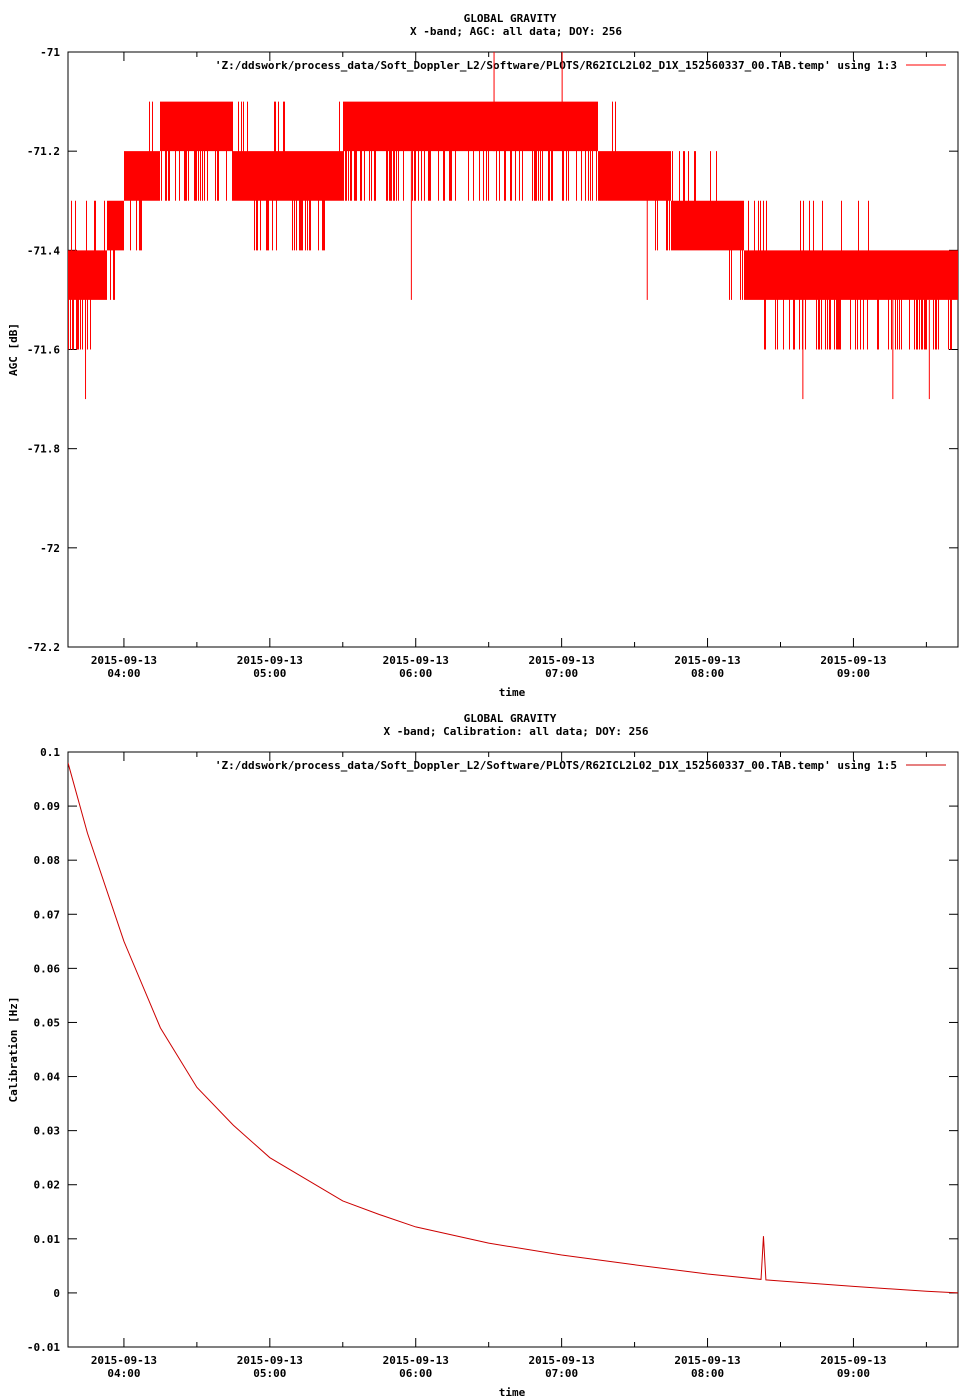  What do you see at coordinates (43, 151) in the screenshot?
I see `y-tick-label: -71.2` at bounding box center [43, 151].